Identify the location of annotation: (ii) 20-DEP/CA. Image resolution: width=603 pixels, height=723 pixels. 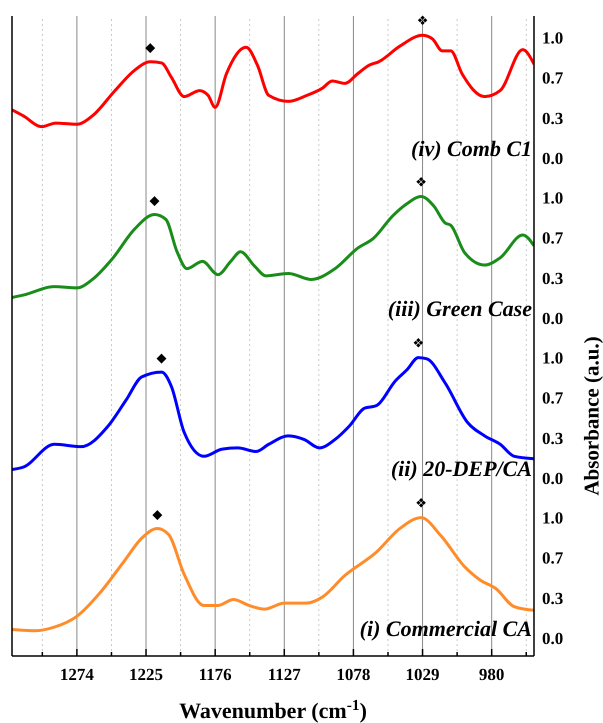
(461, 469).